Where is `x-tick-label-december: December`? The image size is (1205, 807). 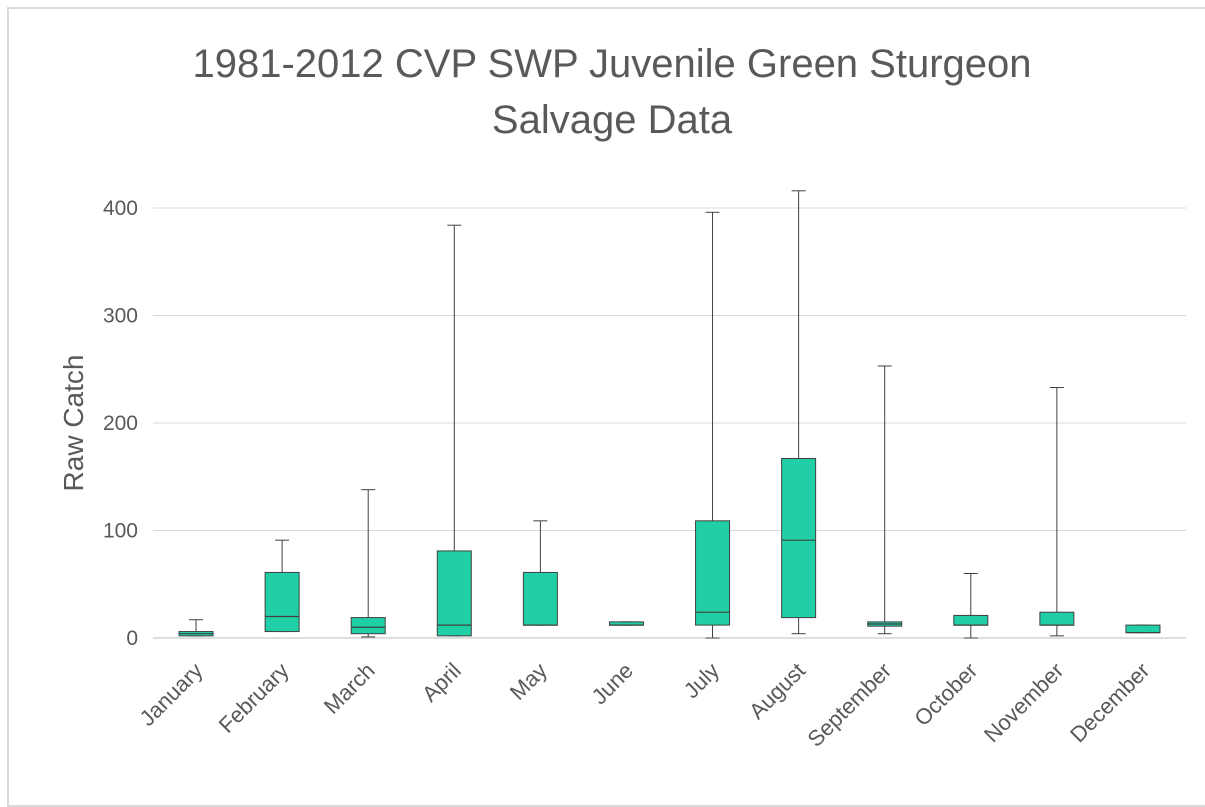 x-tick-label-december: December is located at coordinates (1109, 702).